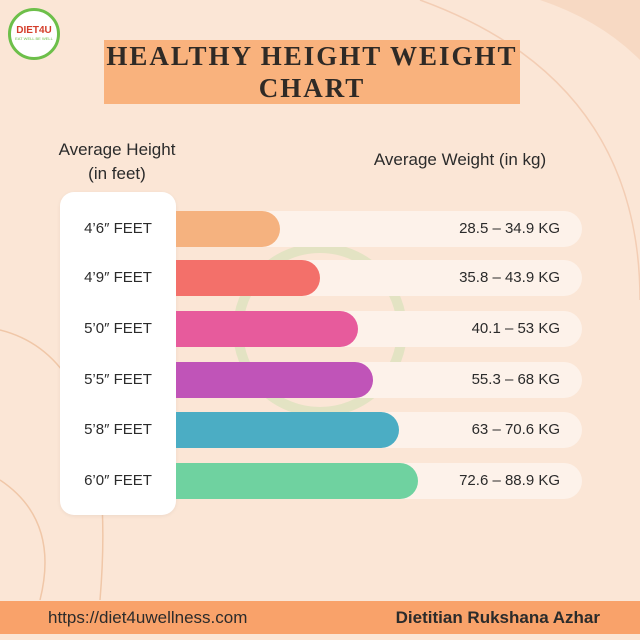 This screenshot has height=640, width=640. What do you see at coordinates (34, 30) in the screenshot?
I see `logo-name: DIET4U` at bounding box center [34, 30].